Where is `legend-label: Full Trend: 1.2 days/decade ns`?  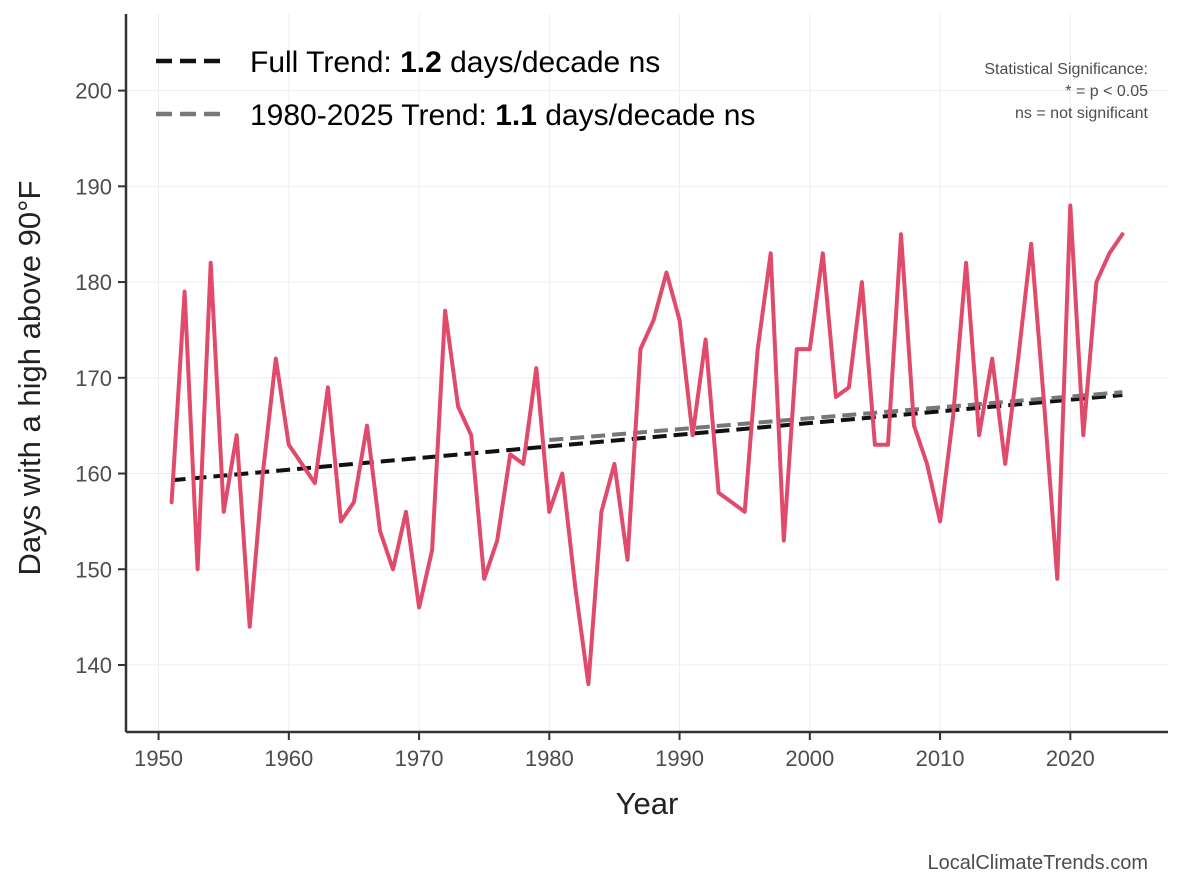 legend-label: Full Trend: 1.2 days/decade ns is located at coordinates (455, 62).